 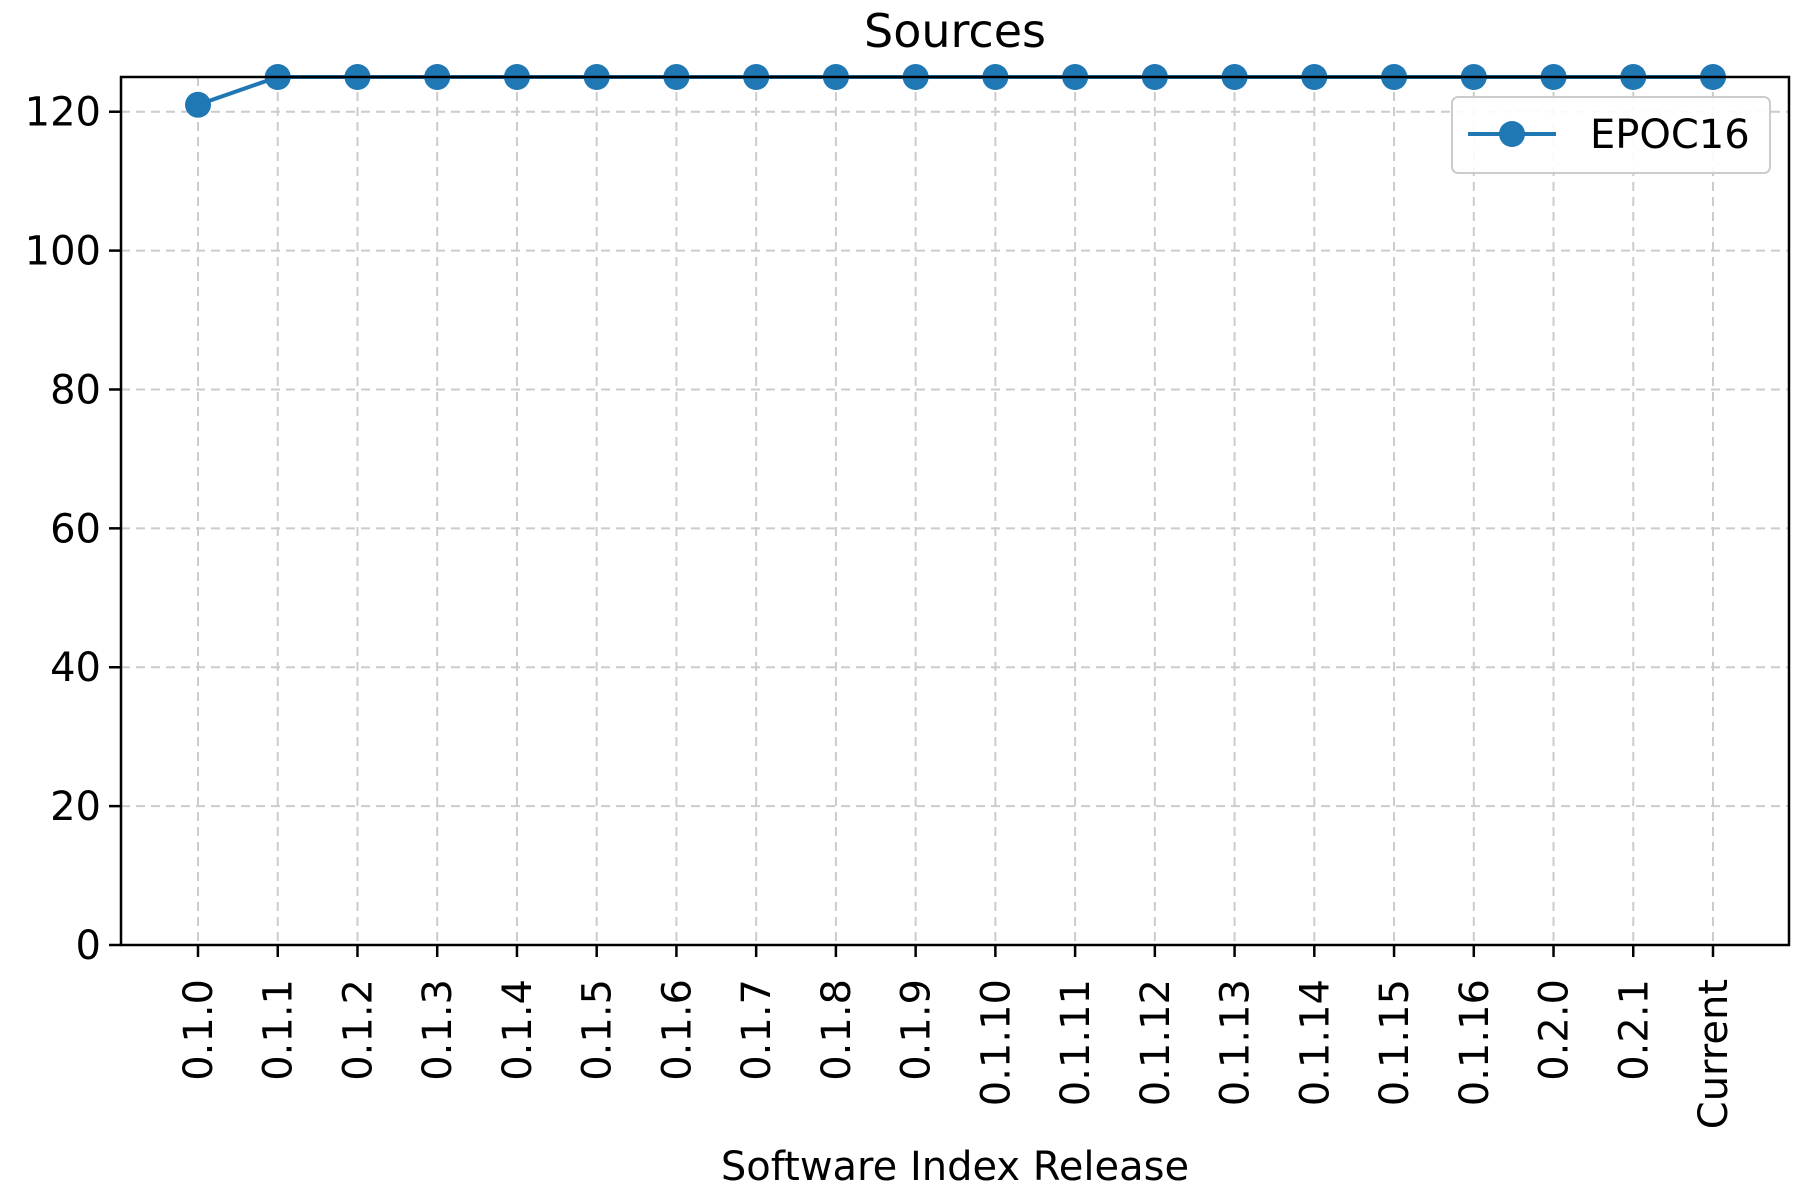 I want to click on y-axis: 0 20 40 60 80 100 120, so click(x=73, y=529).